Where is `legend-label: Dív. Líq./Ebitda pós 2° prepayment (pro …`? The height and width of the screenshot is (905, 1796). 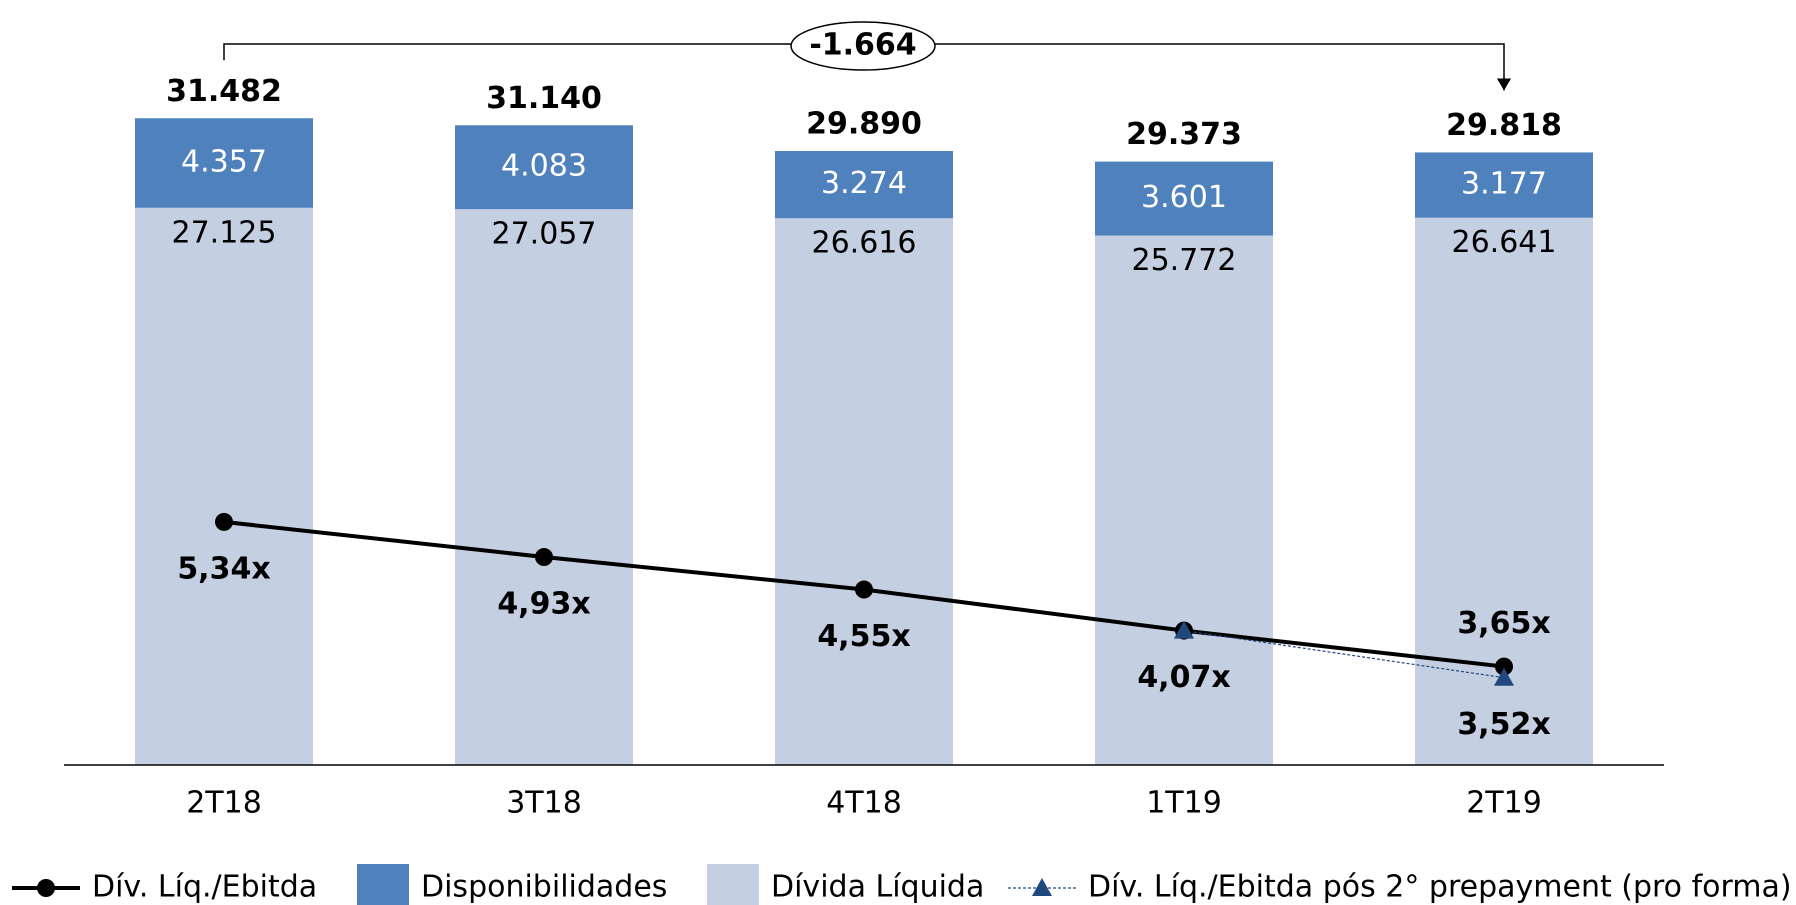
legend-label: Dív. Líq./Ebitda pós 2° prepayment (pro … is located at coordinates (1440, 887).